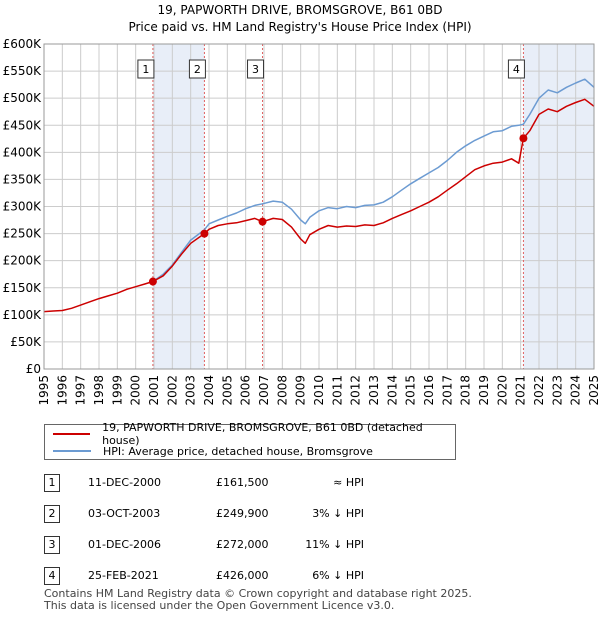 The width and height of the screenshot is (600, 620). What do you see at coordinates (214, 484) in the screenshot?
I see `sale-row: 1 11-DEC-2000 £161,500 ≈ HPI` at bounding box center [214, 484].